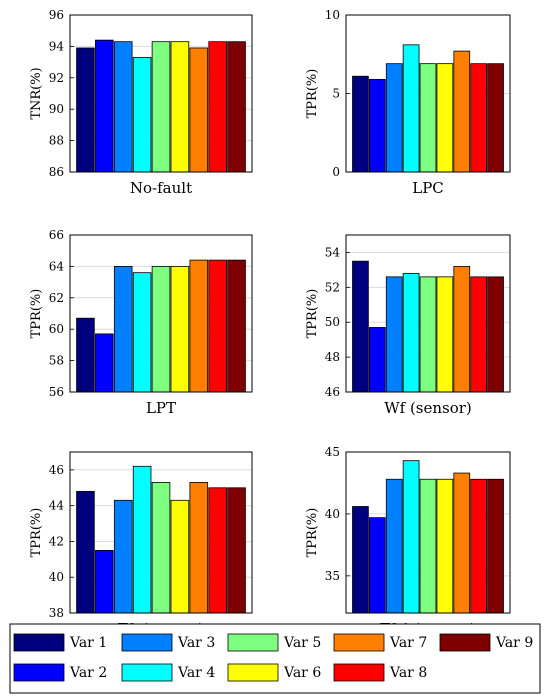 The height and width of the screenshot is (698, 550). What do you see at coordinates (56, 392) in the screenshot?
I see `y-tick-label: 56` at bounding box center [56, 392].